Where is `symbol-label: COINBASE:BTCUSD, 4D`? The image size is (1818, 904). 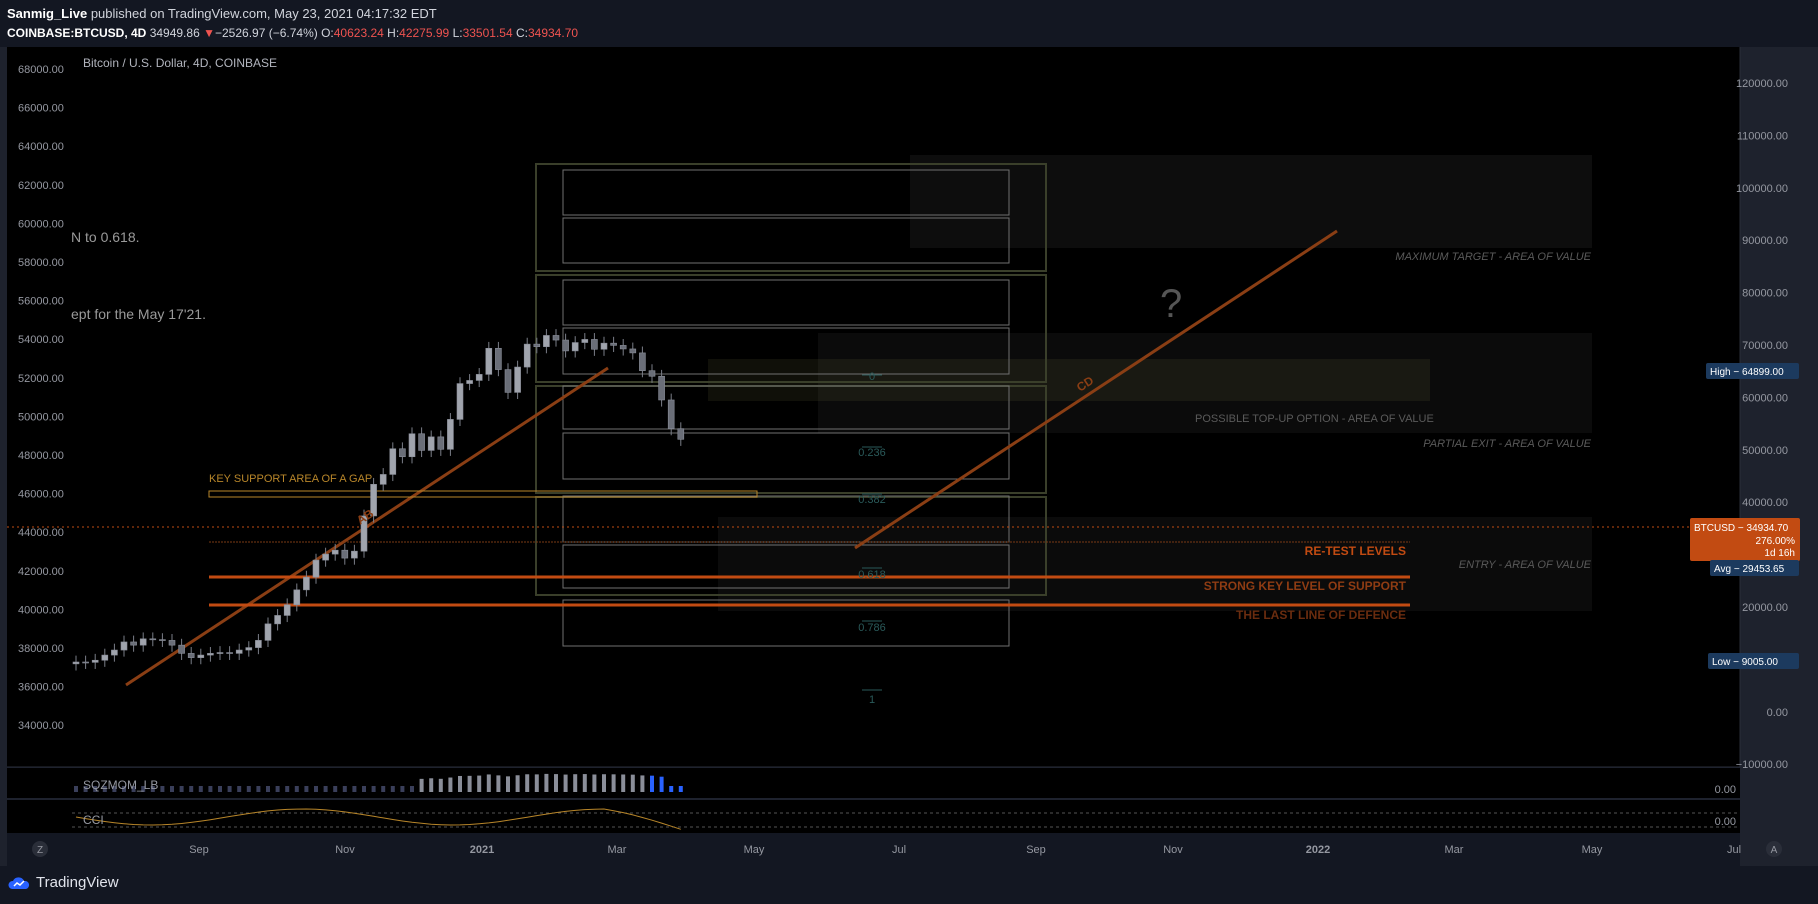
symbol-label: COINBASE:BTCUSD, 4D is located at coordinates (77, 33).